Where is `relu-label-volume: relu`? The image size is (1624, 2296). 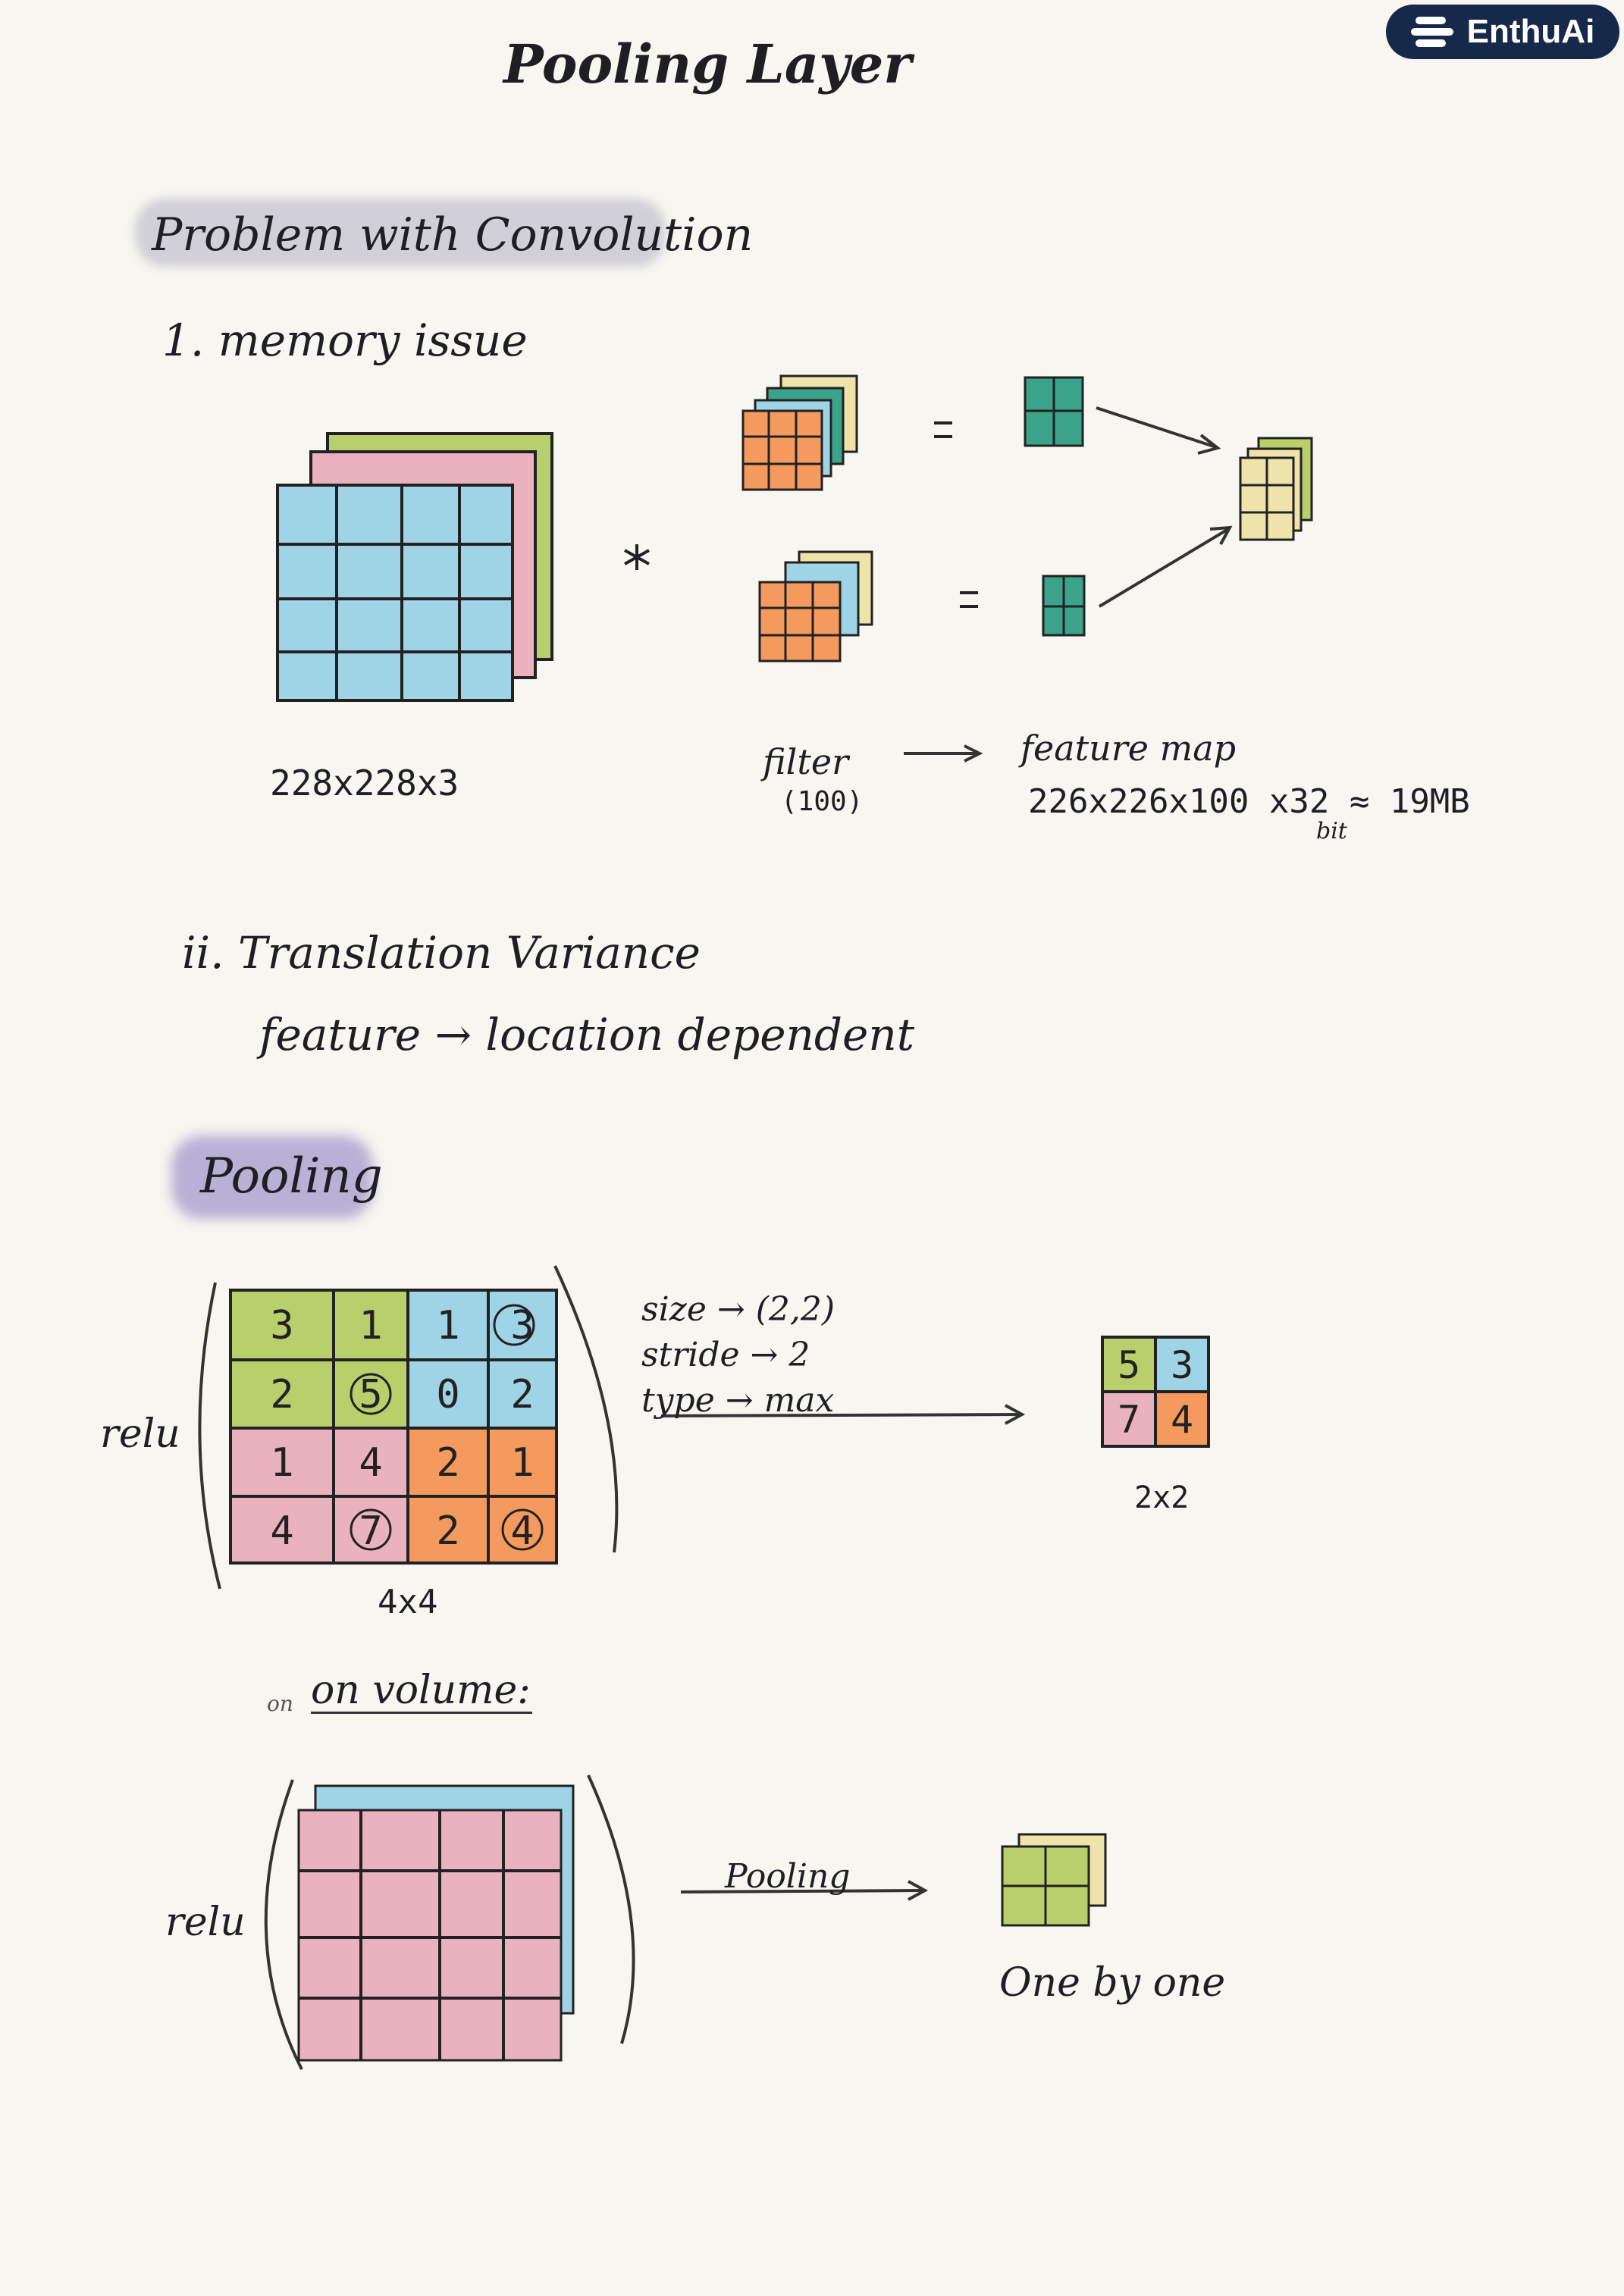
relu-label-volume: relu is located at coordinates (205, 1922).